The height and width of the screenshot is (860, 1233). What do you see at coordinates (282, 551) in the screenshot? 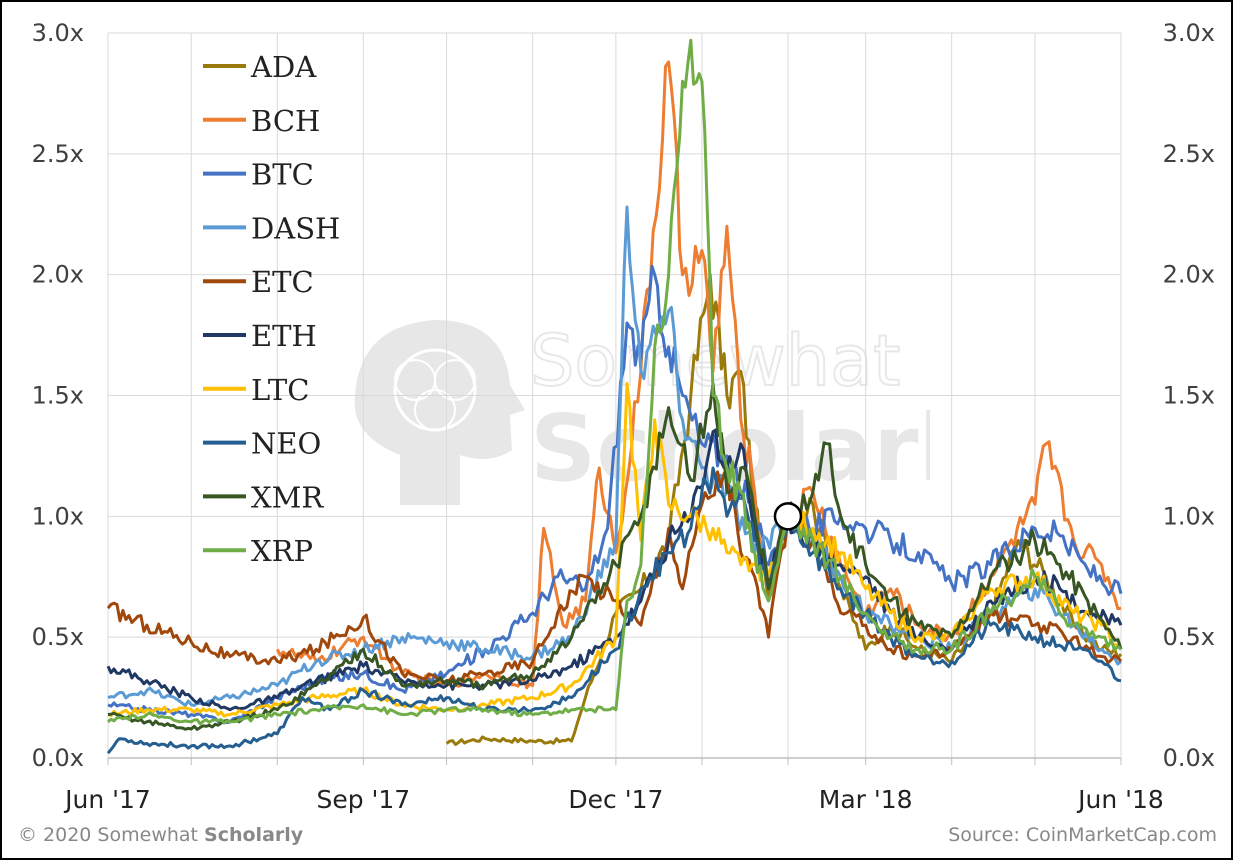
I see `legend-label-xrp: XRP` at bounding box center [282, 551].